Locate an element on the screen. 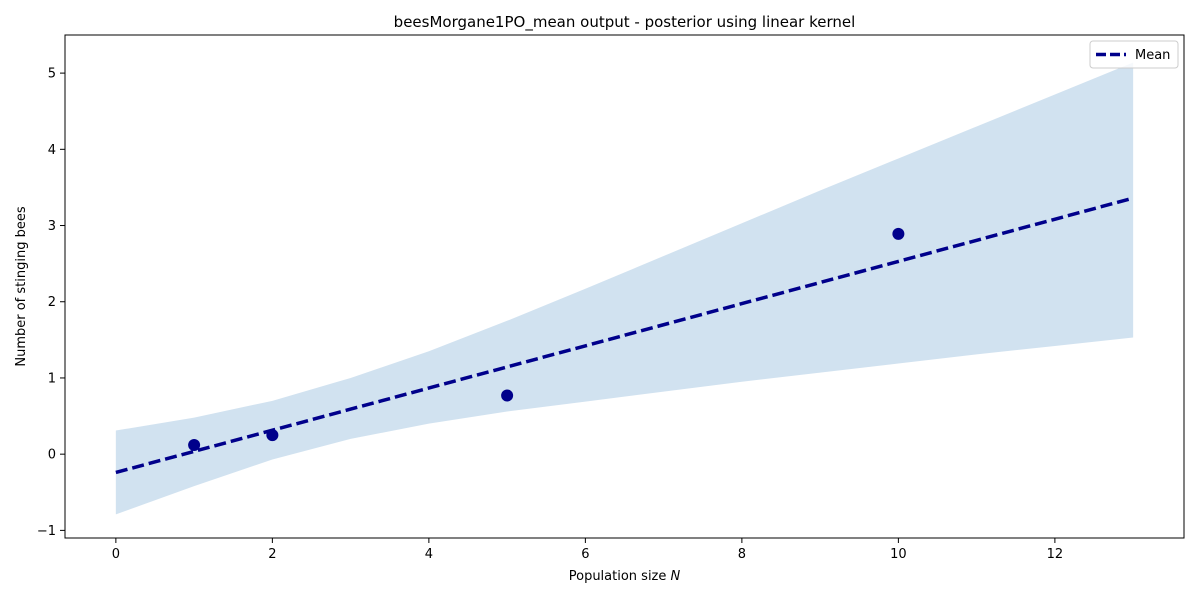 The image size is (1200, 600). legend-mean-label: Mean is located at coordinates (1152, 55).